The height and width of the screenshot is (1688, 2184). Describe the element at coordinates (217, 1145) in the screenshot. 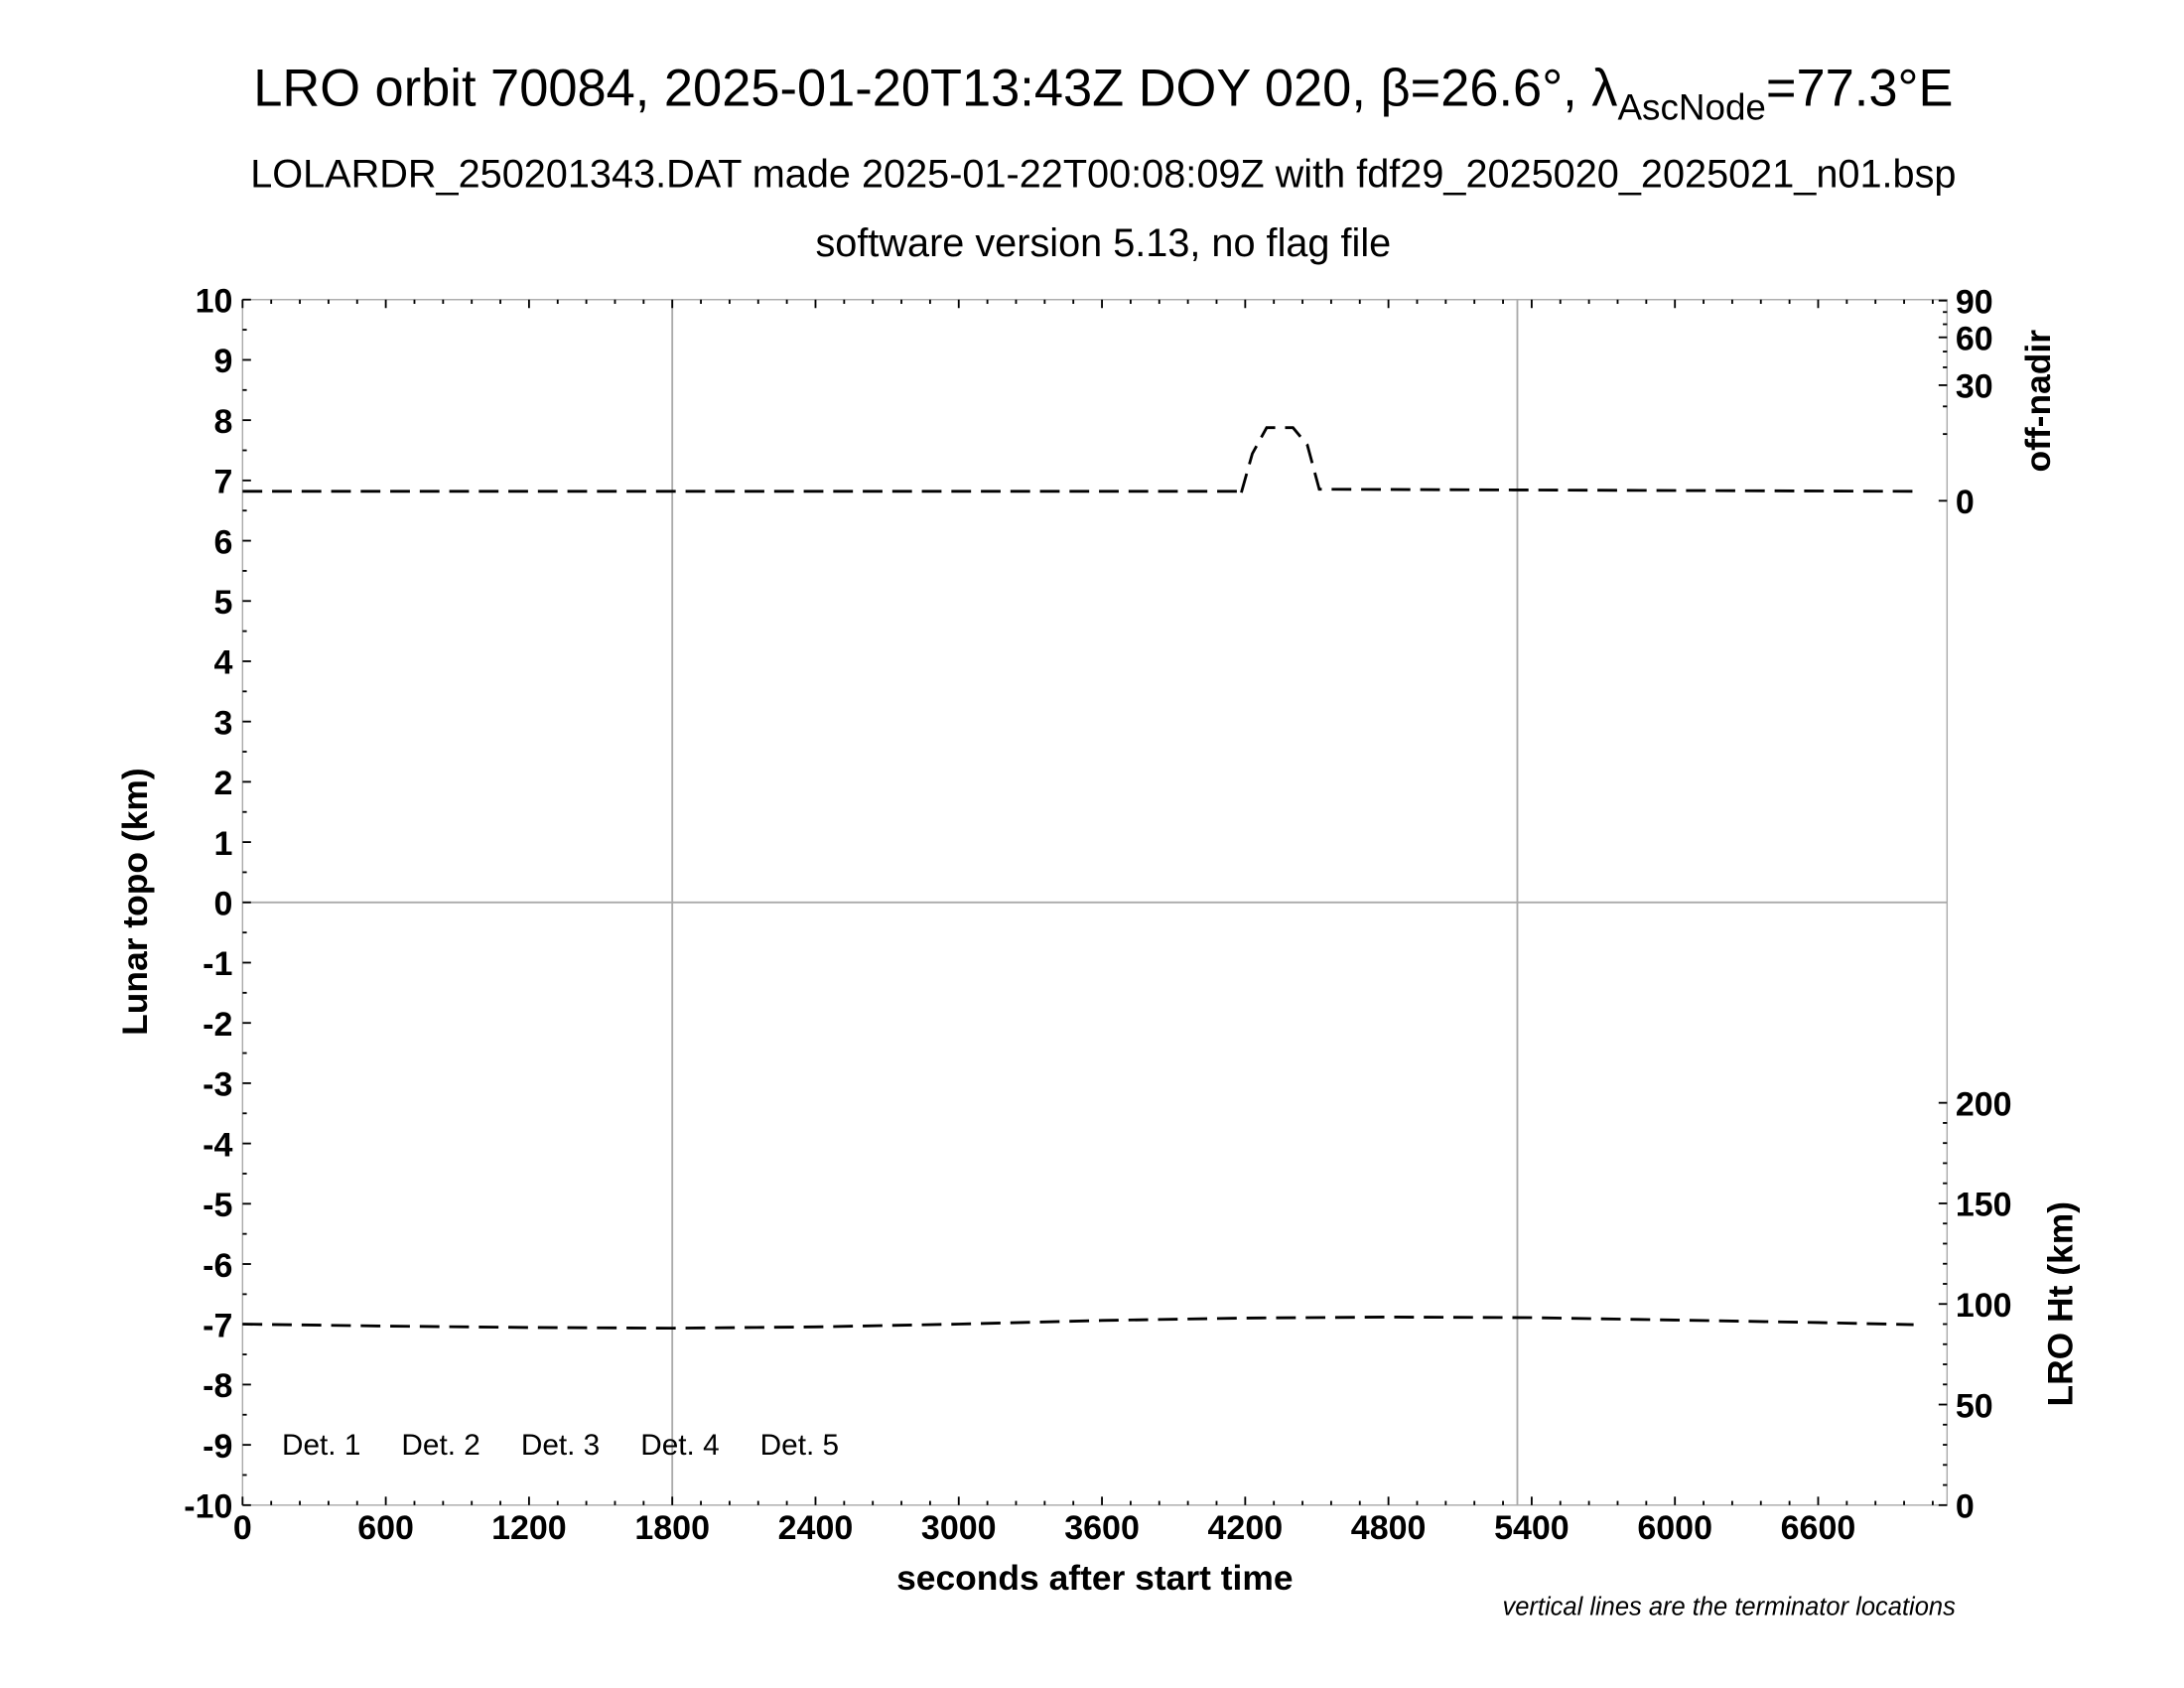

I see `y-tick-label: -4` at that location.